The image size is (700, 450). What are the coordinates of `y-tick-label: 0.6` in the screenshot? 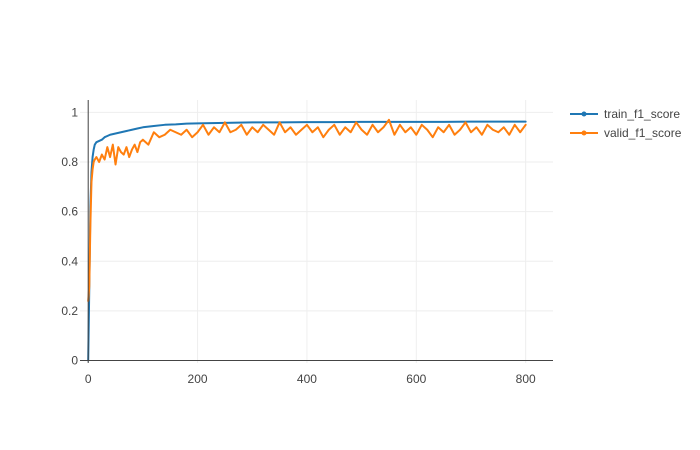 It's located at (69, 212).